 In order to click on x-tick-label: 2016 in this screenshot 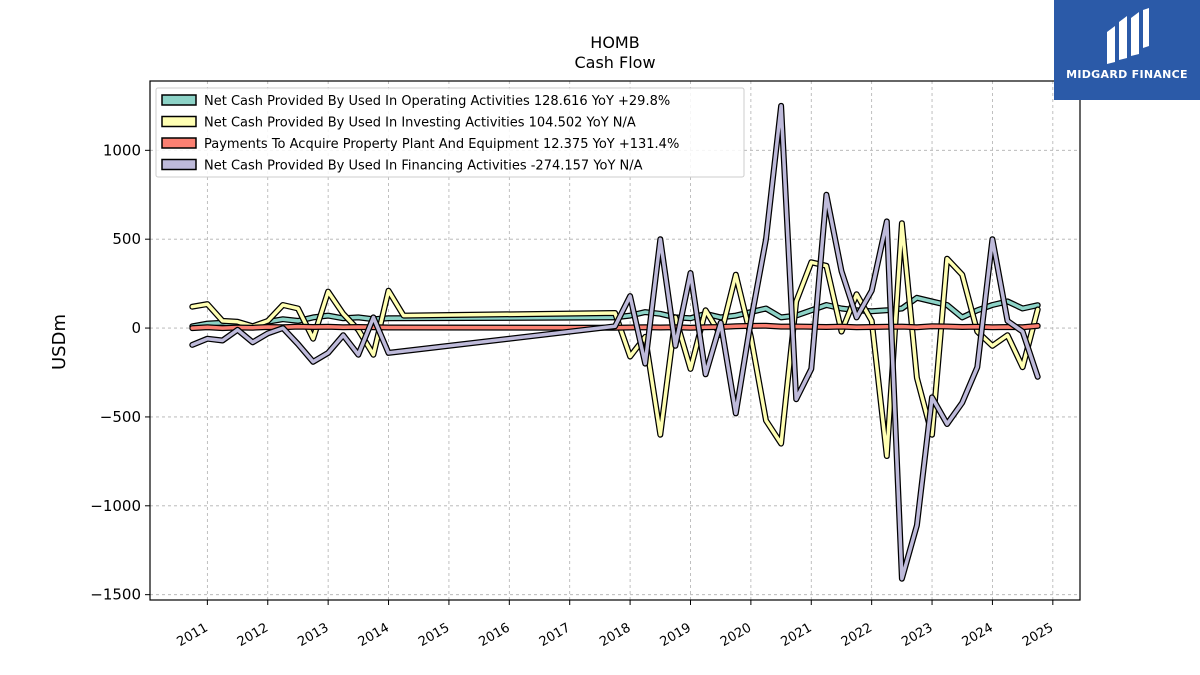, I will do `click(494, 635)`.